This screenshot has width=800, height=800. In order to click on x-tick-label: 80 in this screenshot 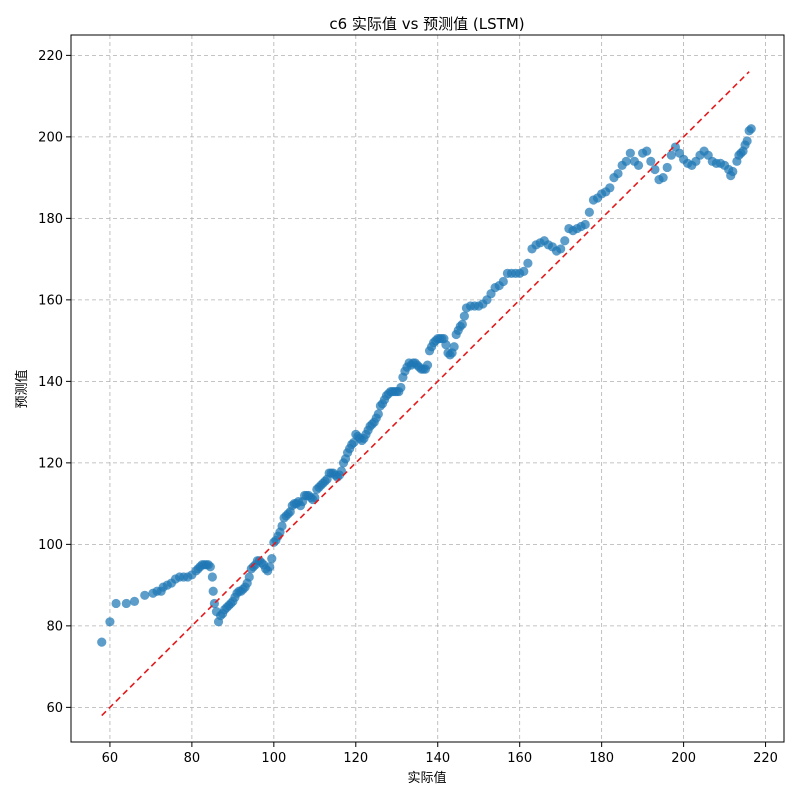, I will do `click(192, 758)`.